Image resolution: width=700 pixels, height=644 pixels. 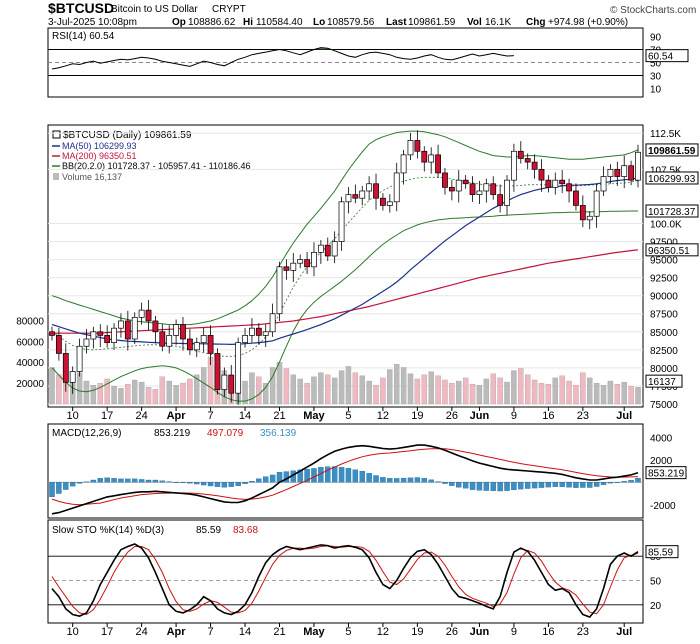 What do you see at coordinates (174, 433) in the screenshot?
I see `macd-legend: MACD(12,26,9) 853.219 497.079 356.139` at bounding box center [174, 433].